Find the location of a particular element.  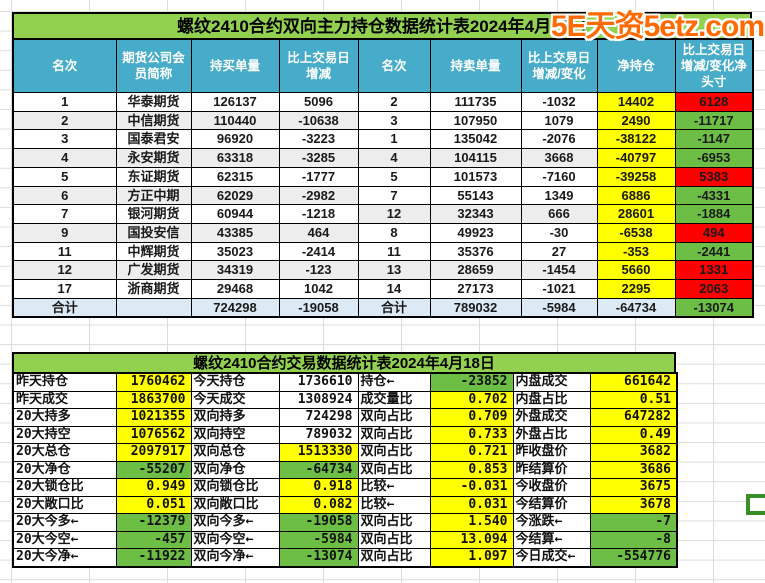

cell: 1 is located at coordinates (394, 139).